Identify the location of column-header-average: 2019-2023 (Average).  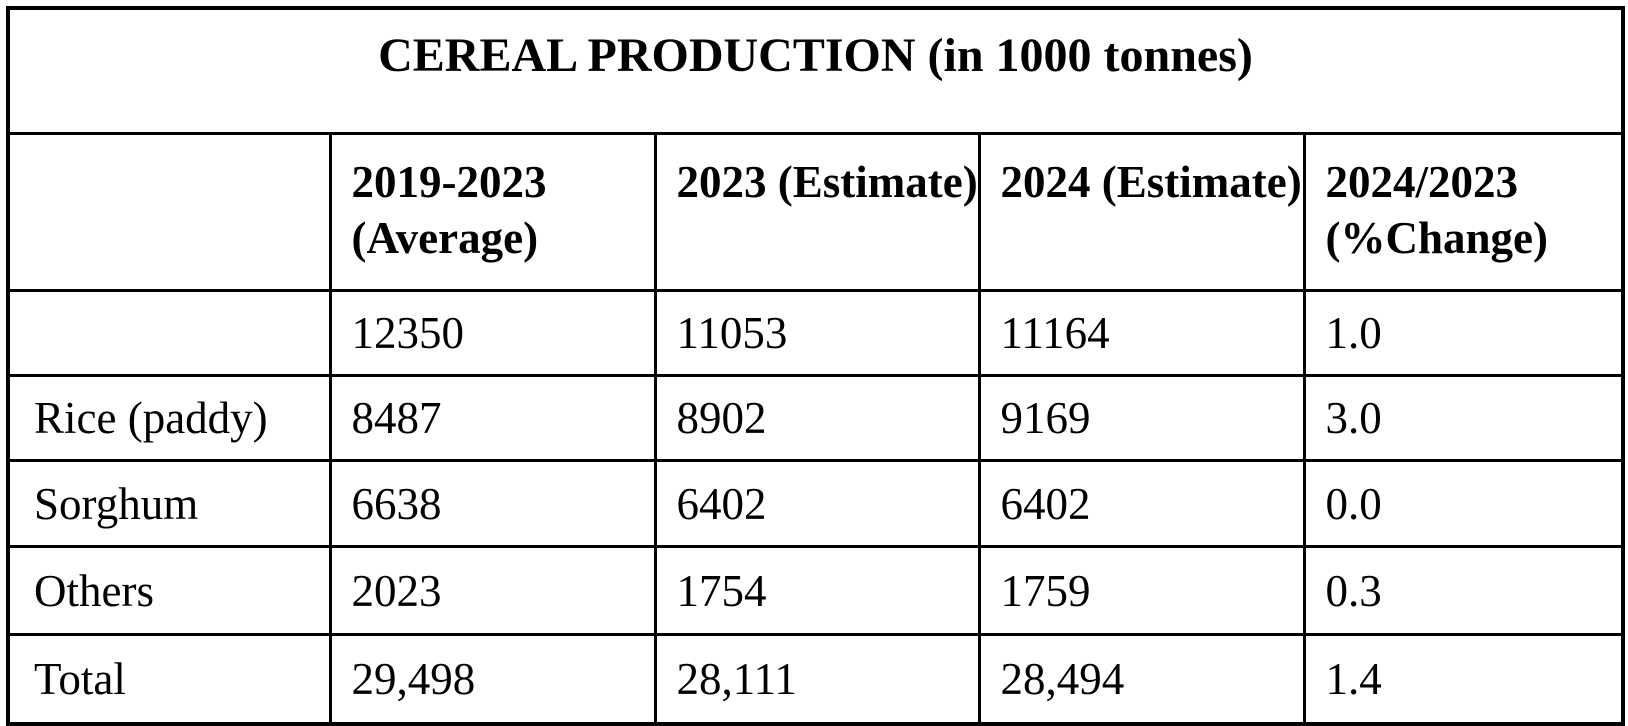
(492, 212).